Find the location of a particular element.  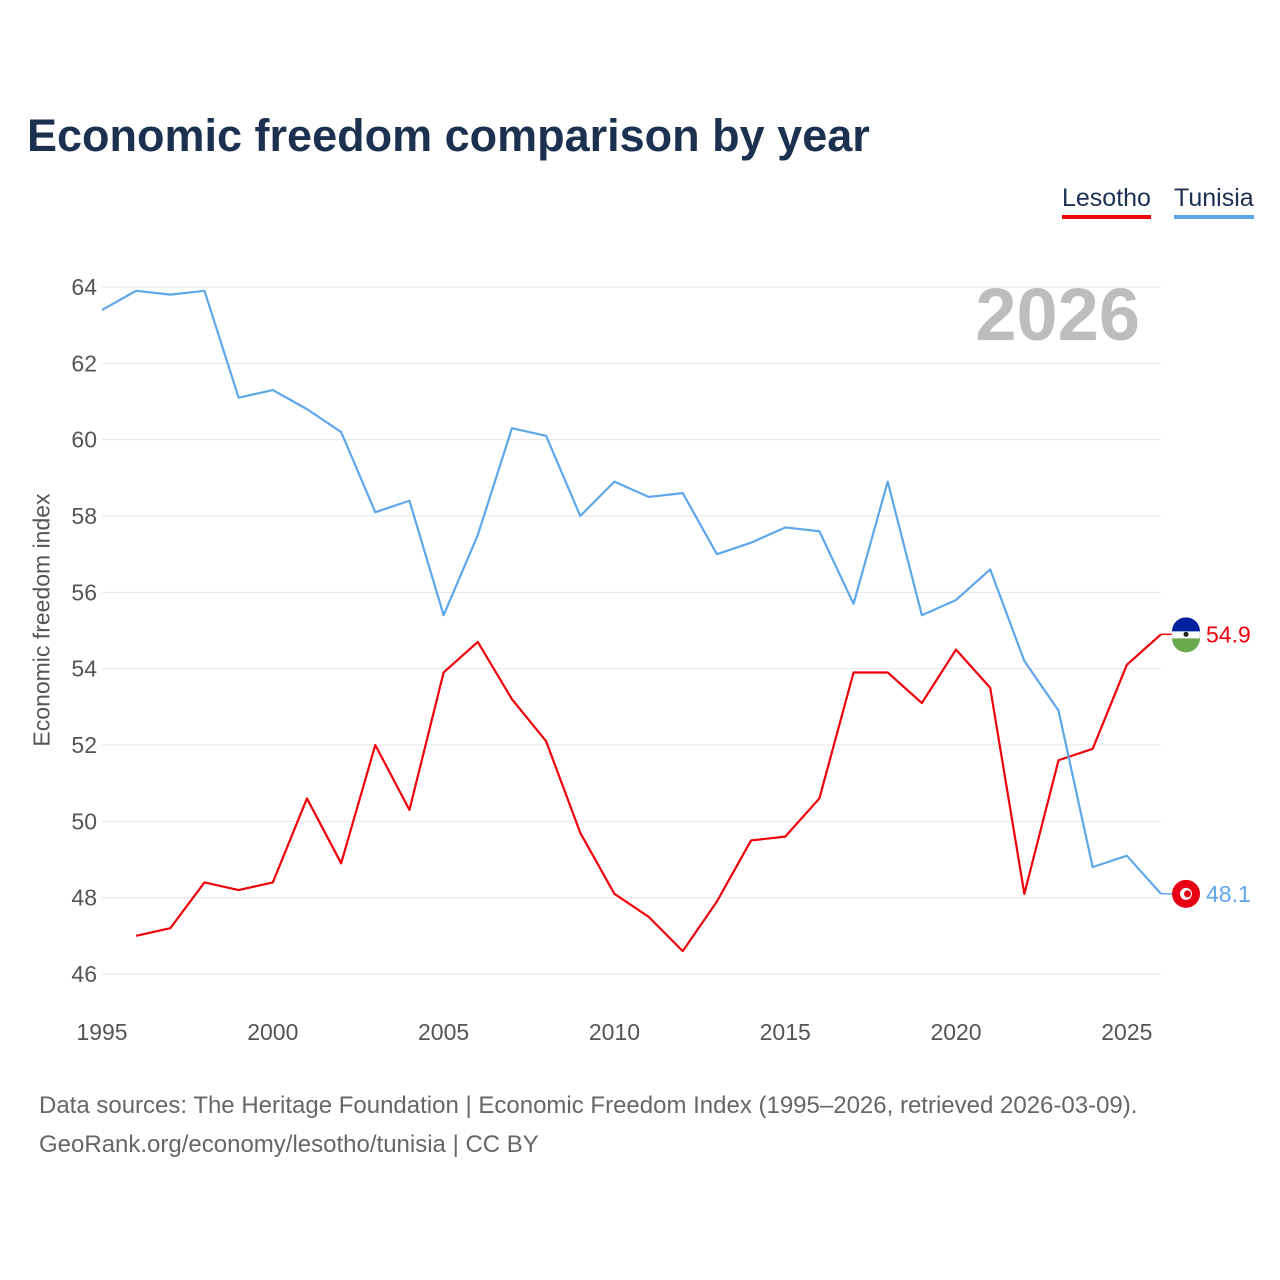

y-tick-label: 52 is located at coordinates (84, 745).